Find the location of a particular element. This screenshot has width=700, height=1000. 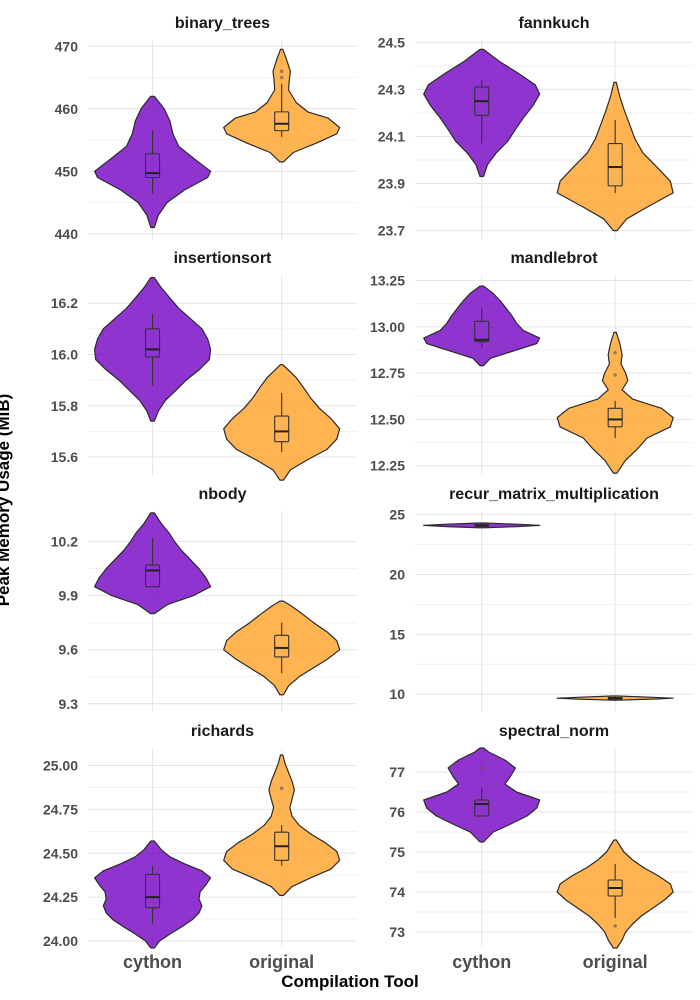

y-tick-label: 13.00 is located at coordinates (387, 327).